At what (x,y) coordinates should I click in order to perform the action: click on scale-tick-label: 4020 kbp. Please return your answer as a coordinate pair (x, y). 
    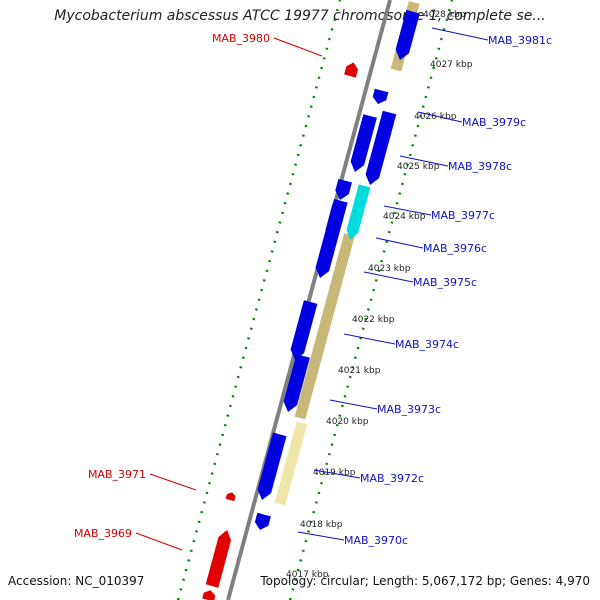
    Looking at the image, I should click on (347, 422).